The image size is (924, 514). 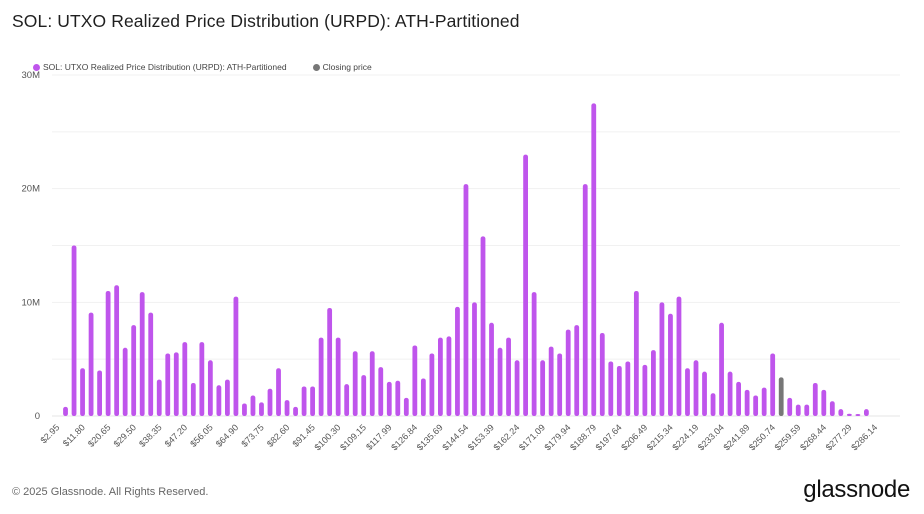 I want to click on legend-item-closing-price: Closing price, so click(x=342, y=67).